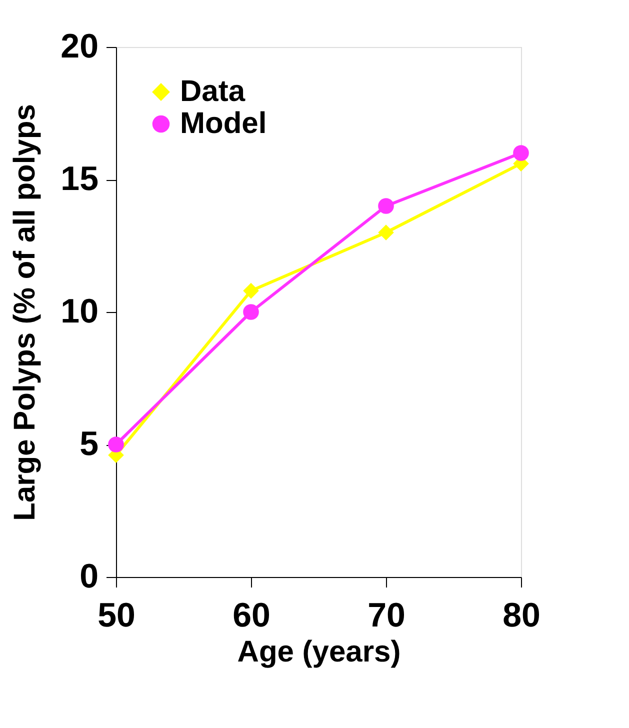 Image resolution: width=629 pixels, height=728 pixels. What do you see at coordinates (79, 47) in the screenshot?
I see `y-tick-label: 20` at bounding box center [79, 47].